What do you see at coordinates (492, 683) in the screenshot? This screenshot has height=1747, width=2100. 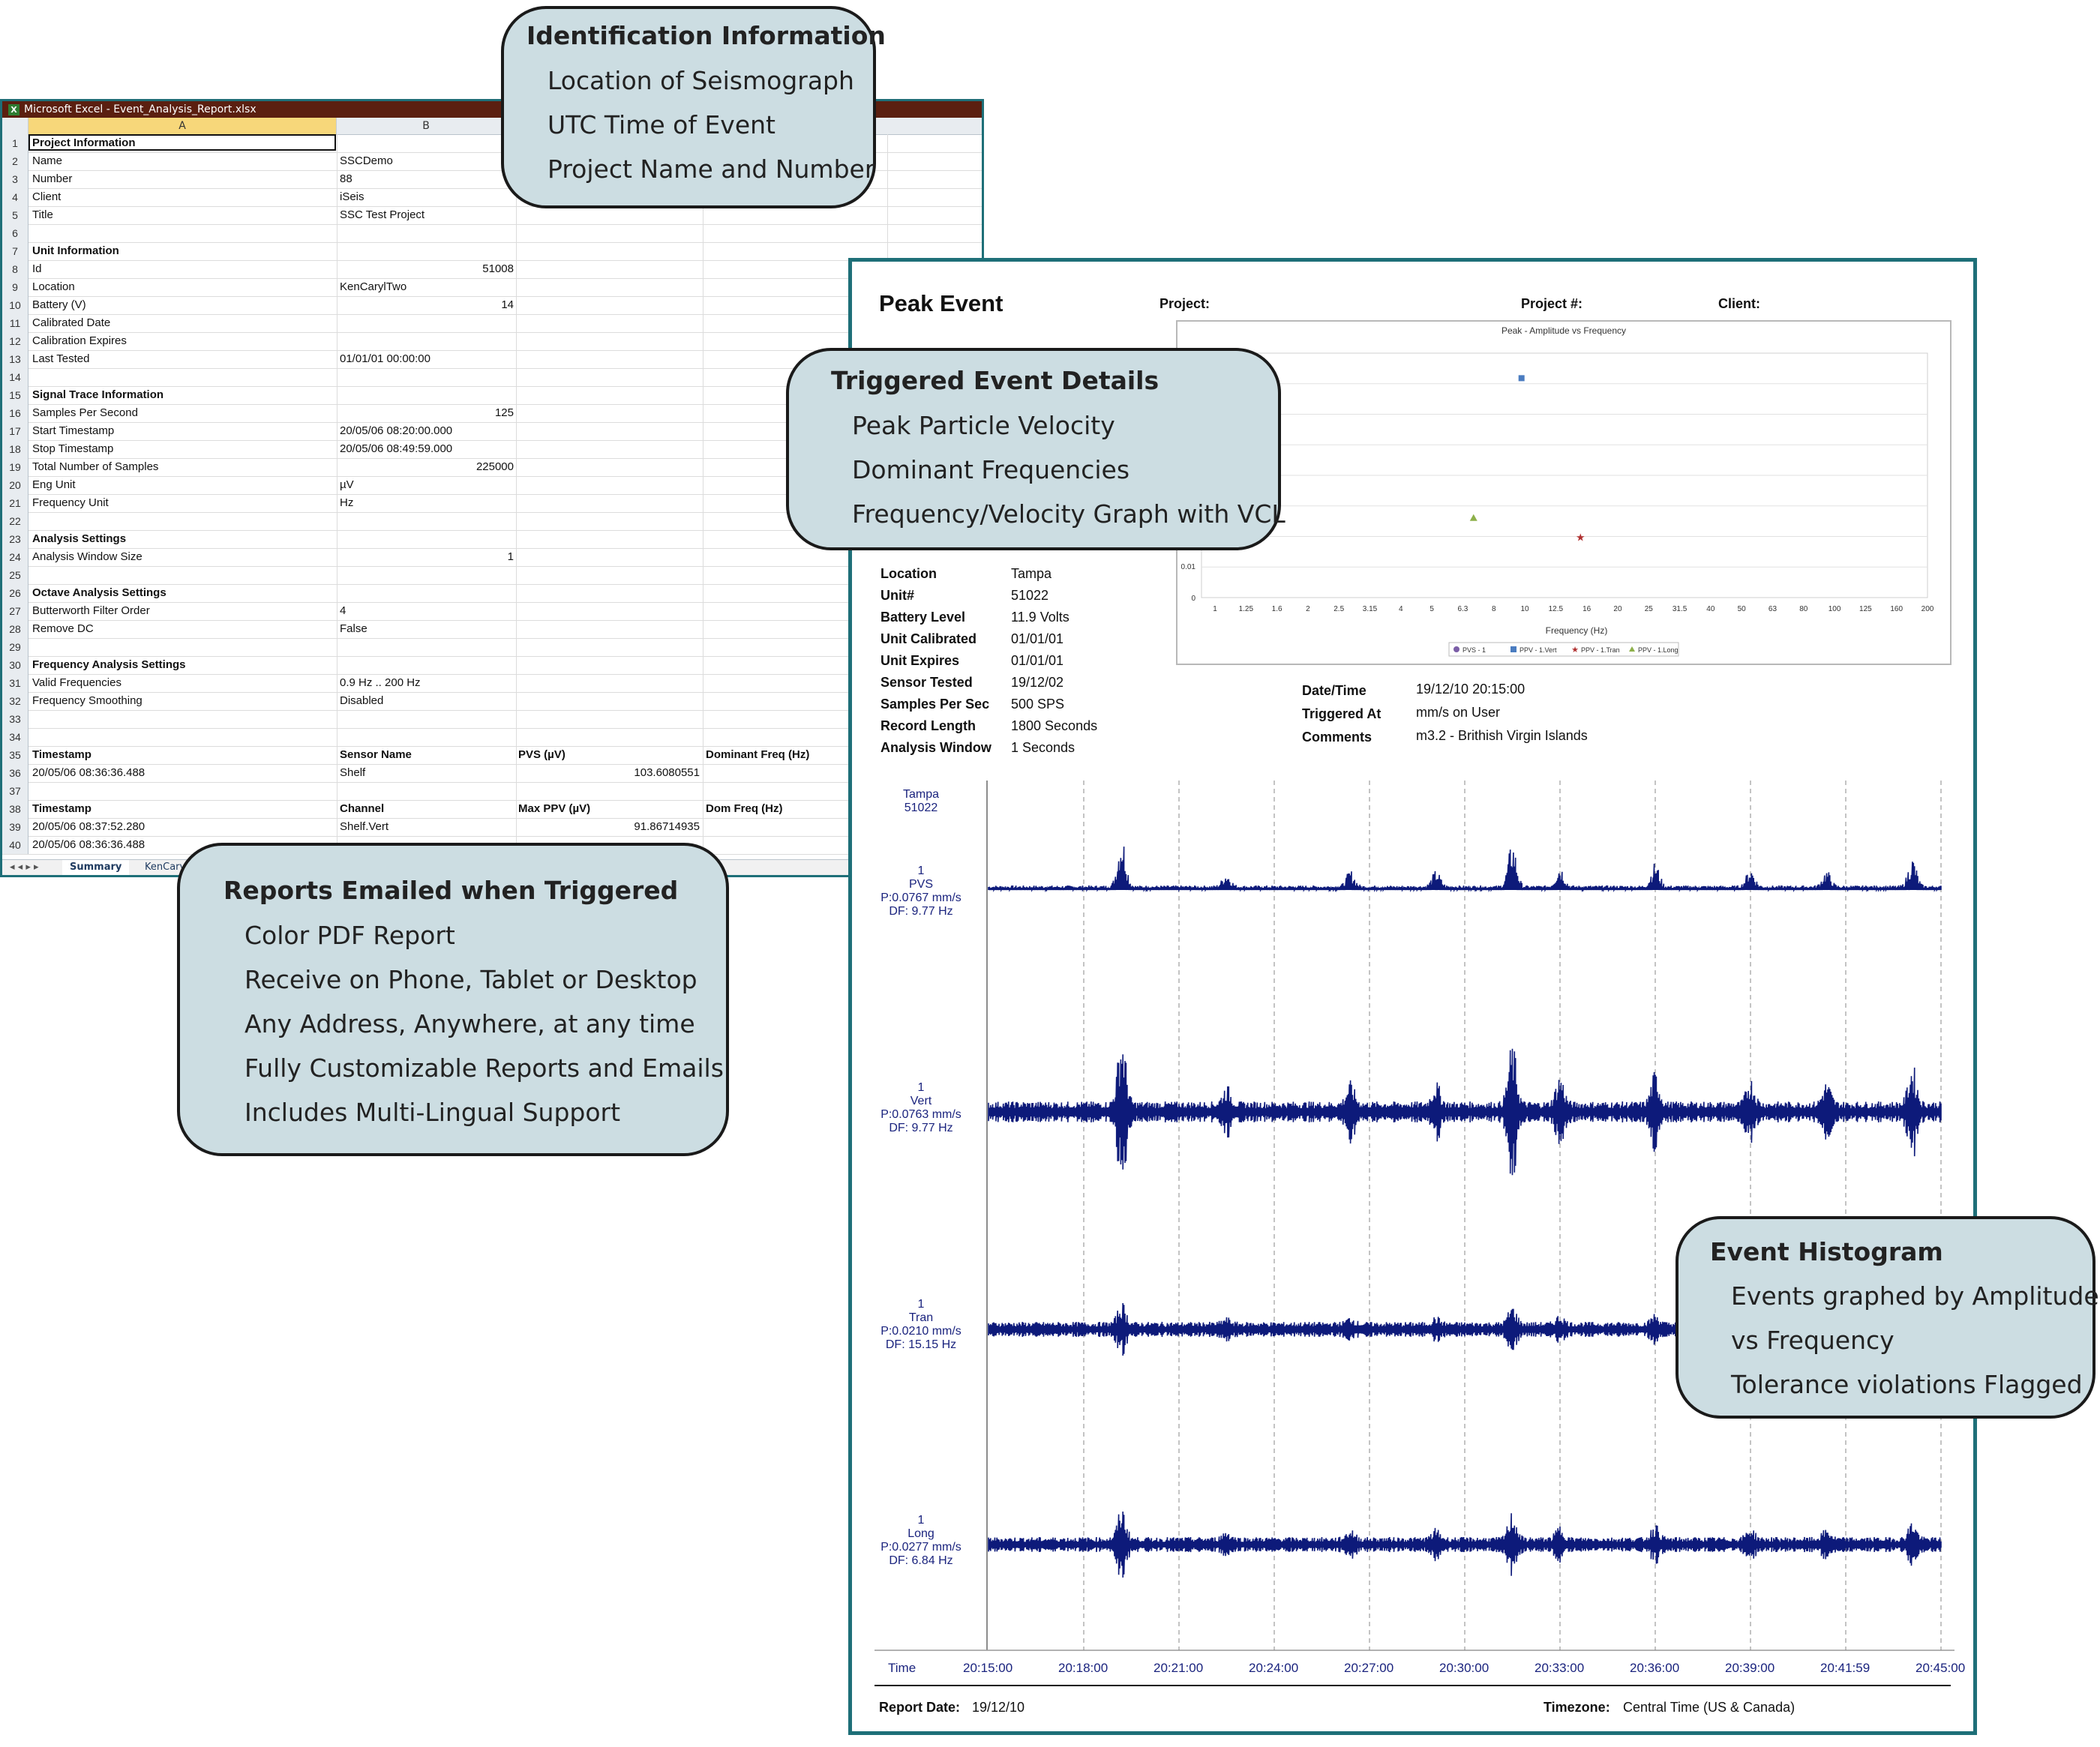 I see `table-row: 31 Valid Frequencies 0.9 Hz .. 200 Hz` at bounding box center [492, 683].